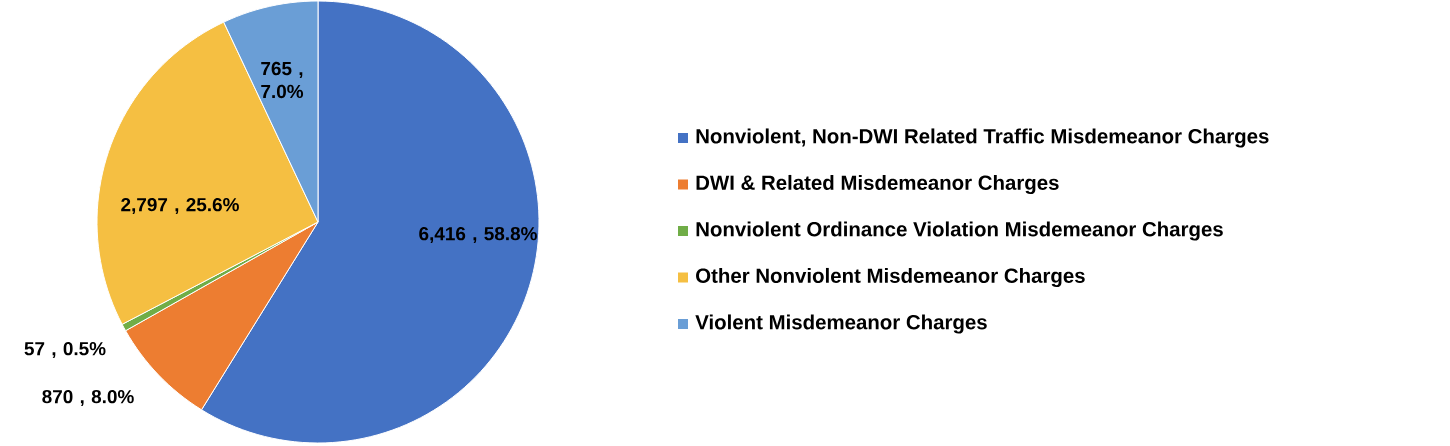 The width and height of the screenshot is (1450, 446). What do you see at coordinates (478, 235) in the screenshot?
I see `data-label: 6,416 , 58.8%` at bounding box center [478, 235].